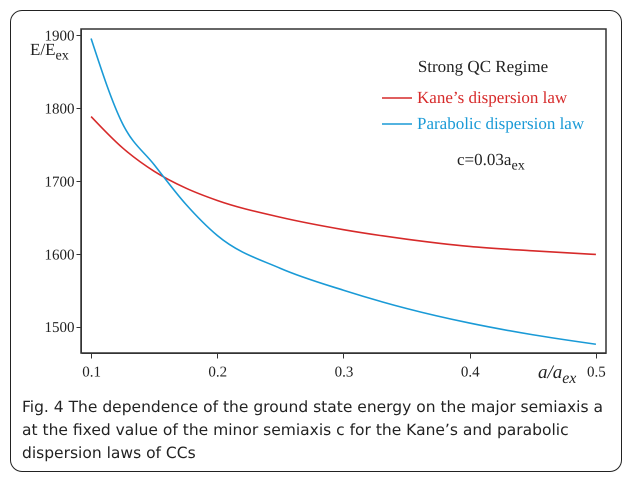  I want to click on y-tick-label: 1700, so click(59, 182).